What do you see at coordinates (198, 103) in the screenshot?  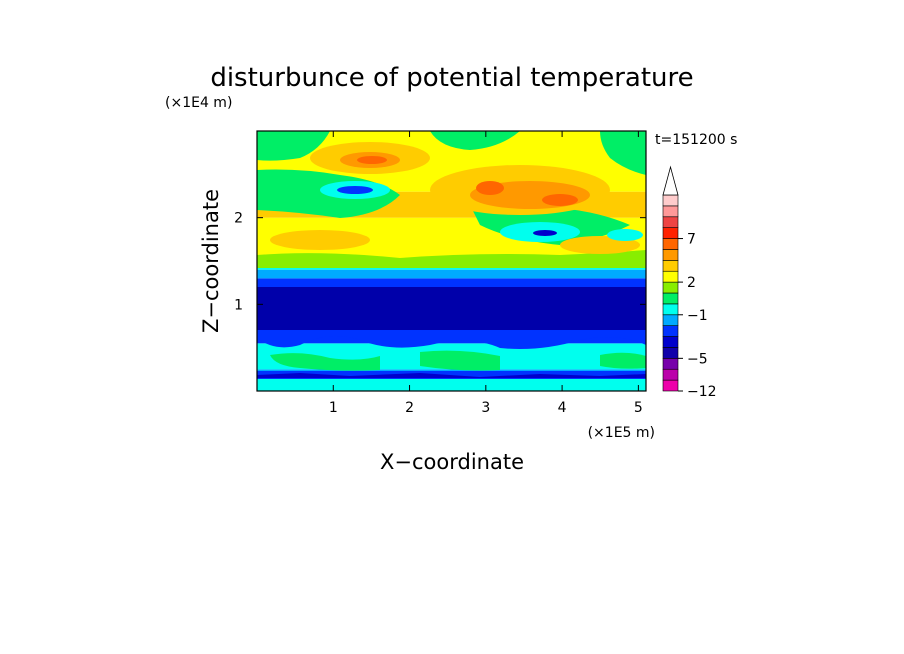 I see `y-scale-label: (×1E4 m)` at bounding box center [198, 103].